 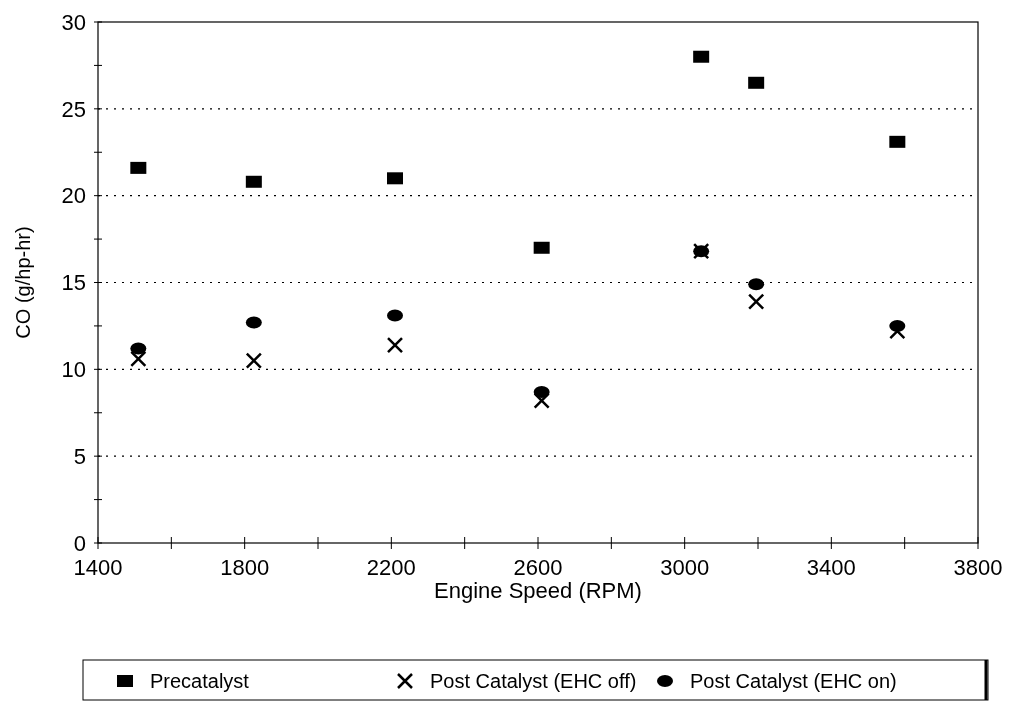 What do you see at coordinates (73, 196) in the screenshot?
I see `y-tick-label: 20` at bounding box center [73, 196].